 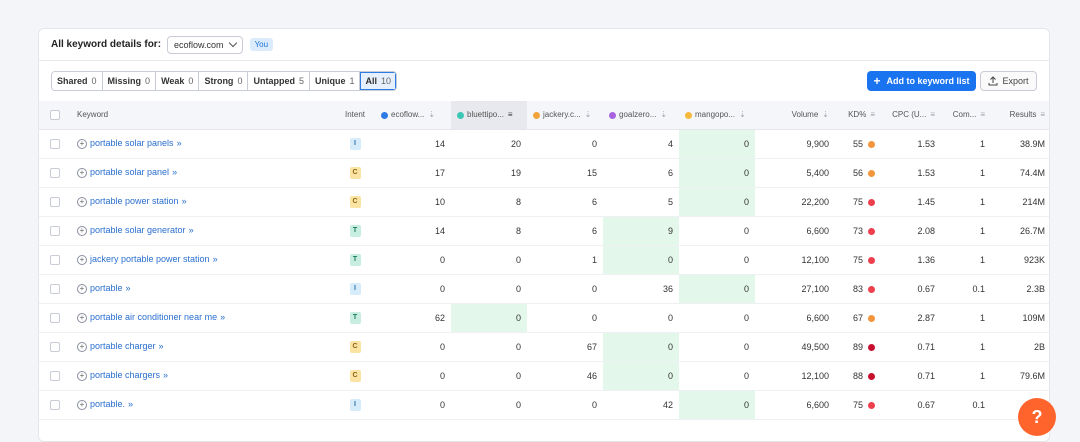 What do you see at coordinates (135, 230) in the screenshot?
I see `keyword-link: + portable solar generator»` at bounding box center [135, 230].